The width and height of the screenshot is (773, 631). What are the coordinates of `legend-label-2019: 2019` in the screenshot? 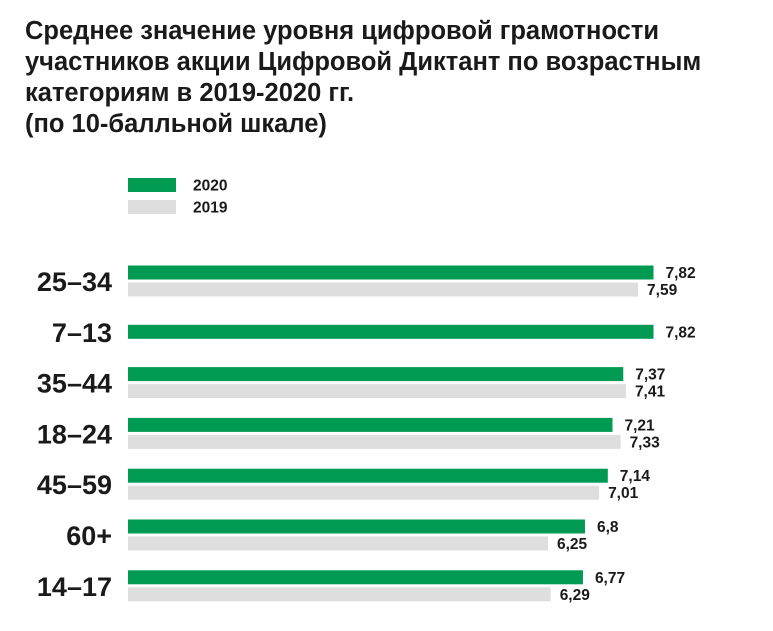 It's located at (210, 208).